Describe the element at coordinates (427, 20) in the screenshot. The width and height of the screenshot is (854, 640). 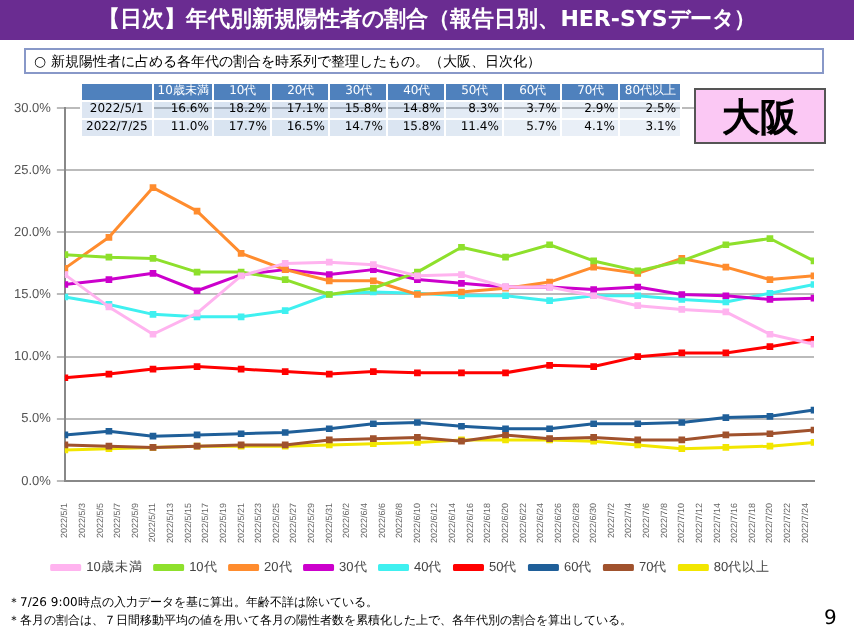
I see `chart-title: 【日次】年代別新規陽性者の割合（報告日別、HER-SYSデータ）` at that location.